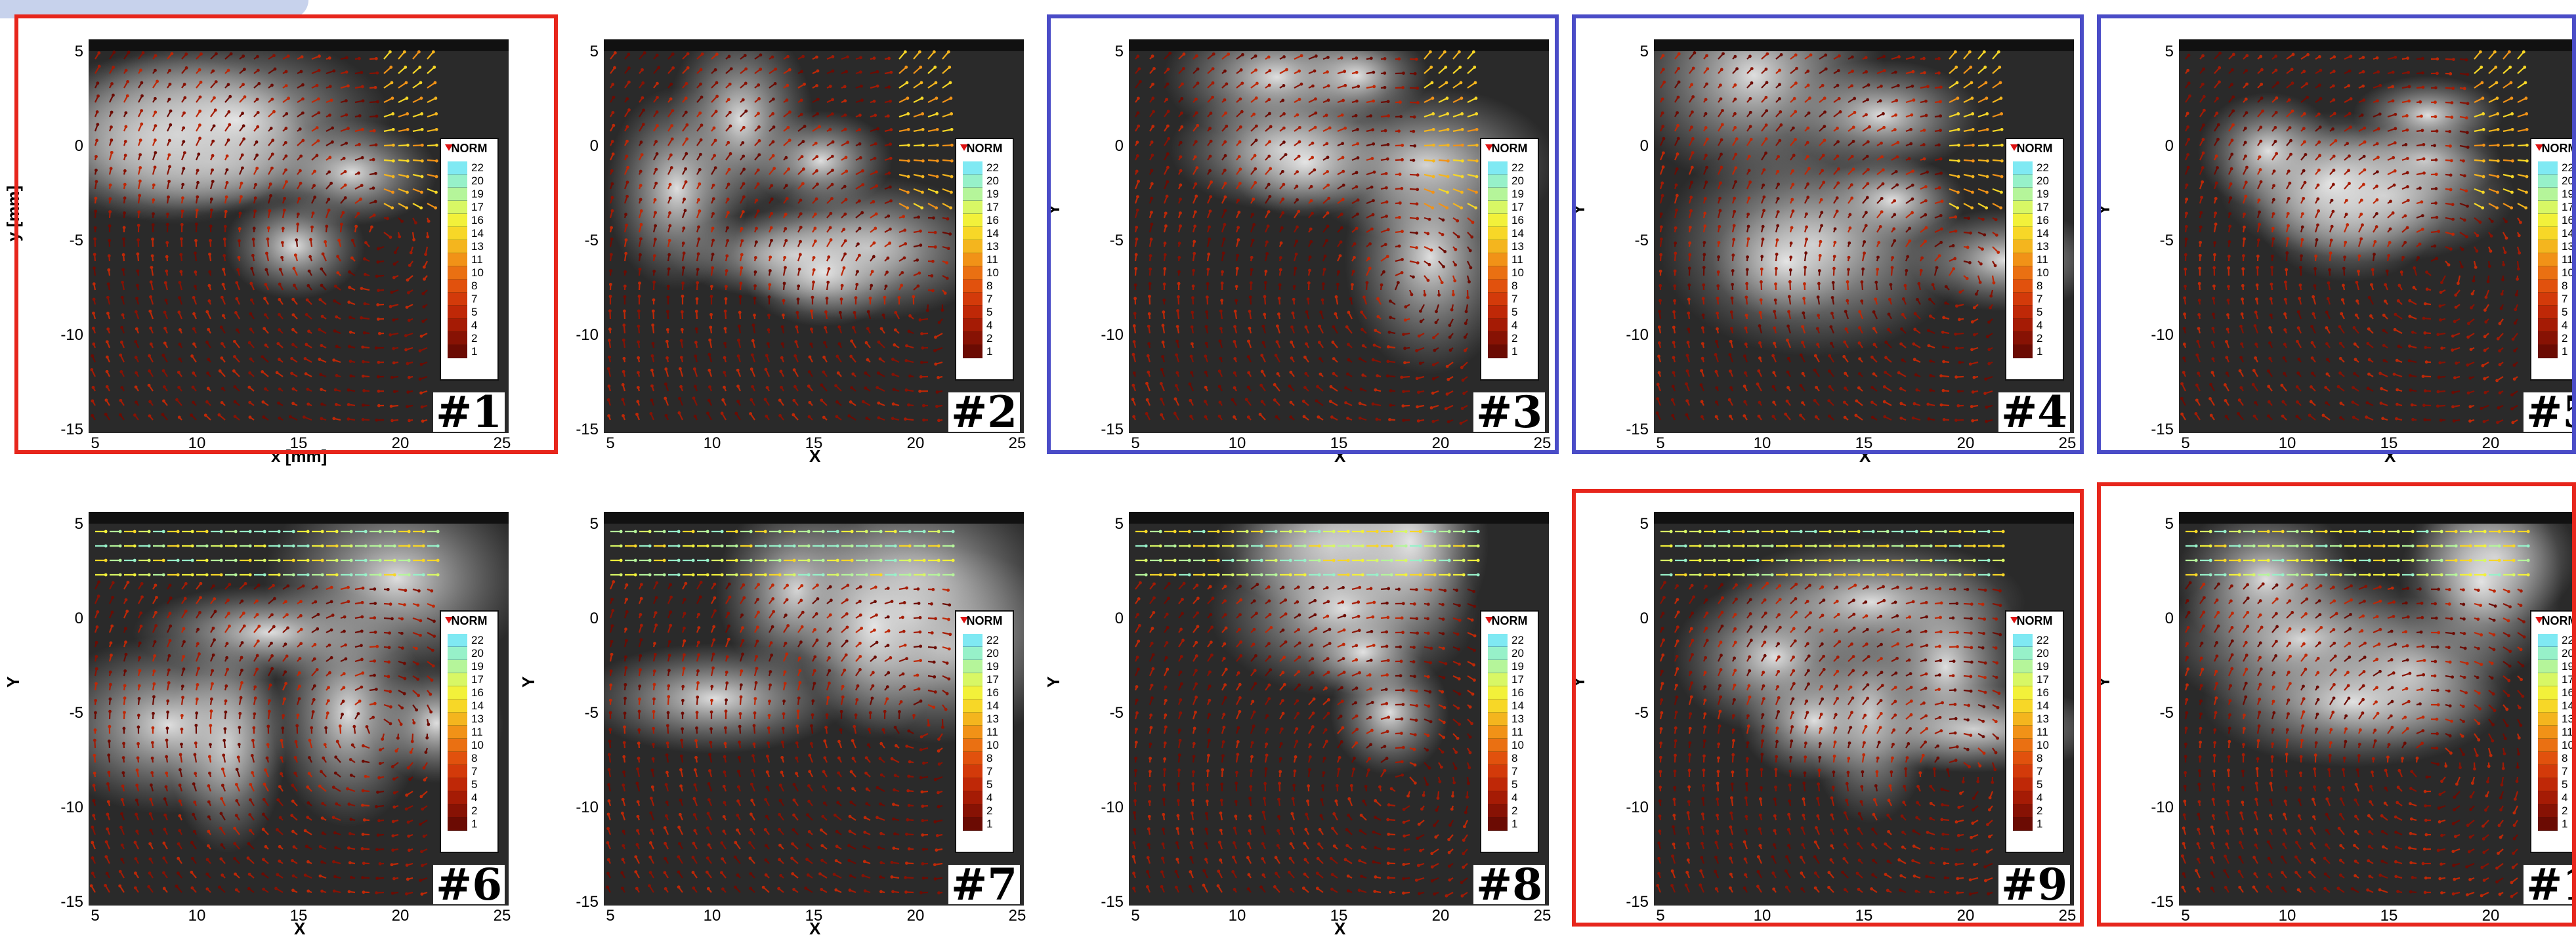 The image size is (2576, 939). I want to click on colorbar-level: 14, so click(992, 233).